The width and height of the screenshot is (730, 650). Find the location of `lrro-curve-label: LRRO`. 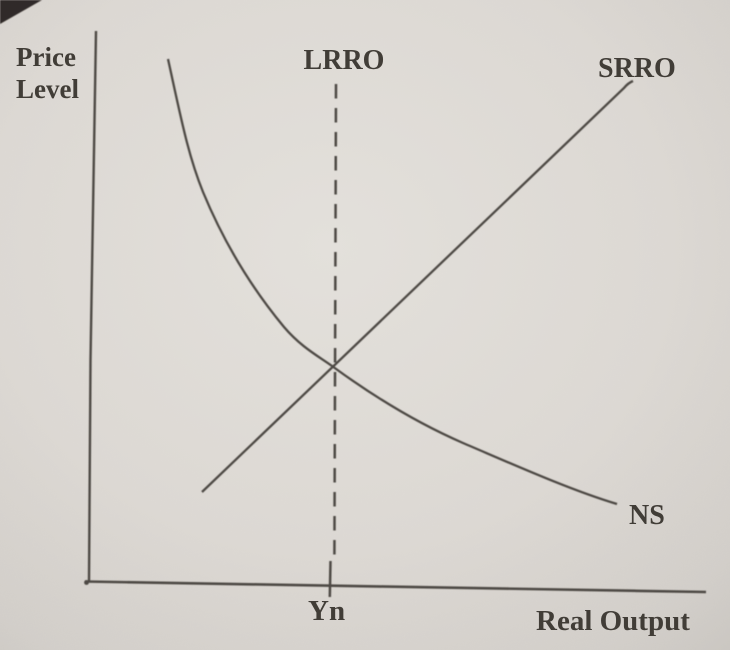

lrro-curve-label: LRRO is located at coordinates (344, 60).